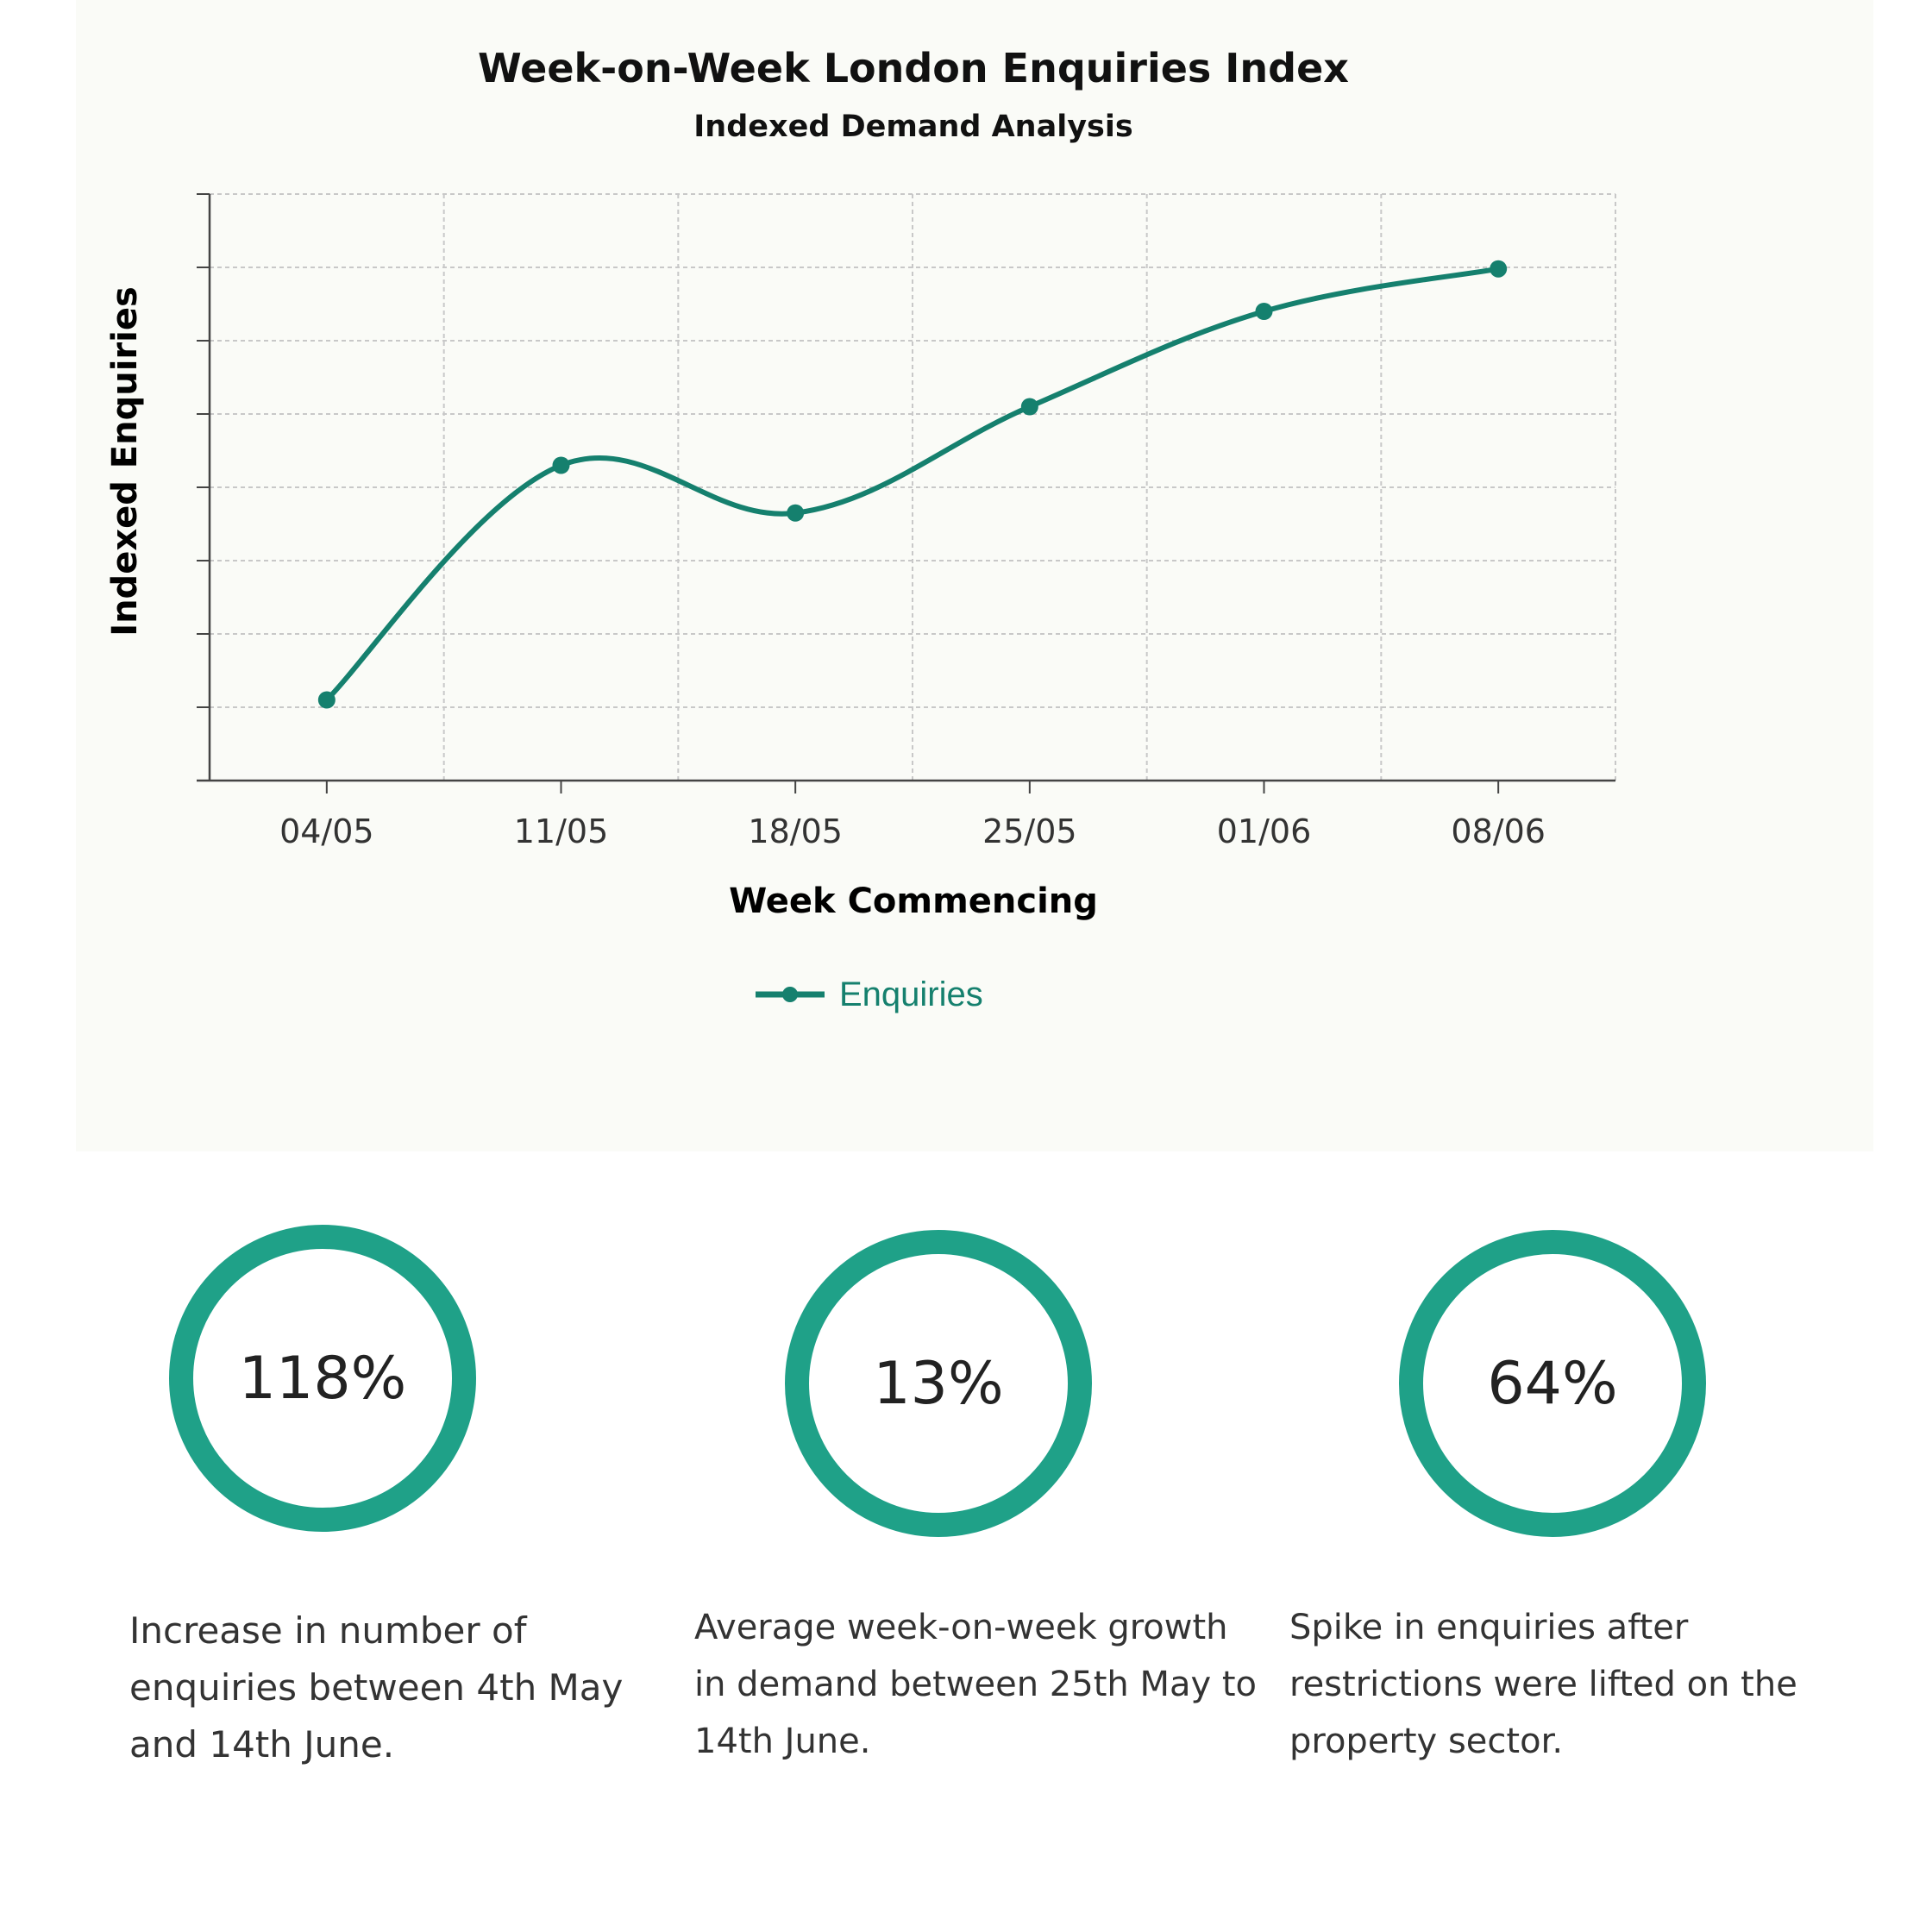 This screenshot has height=1932, width=1932. I want to click on x-tick-label: 01/06, so click(1265, 831).